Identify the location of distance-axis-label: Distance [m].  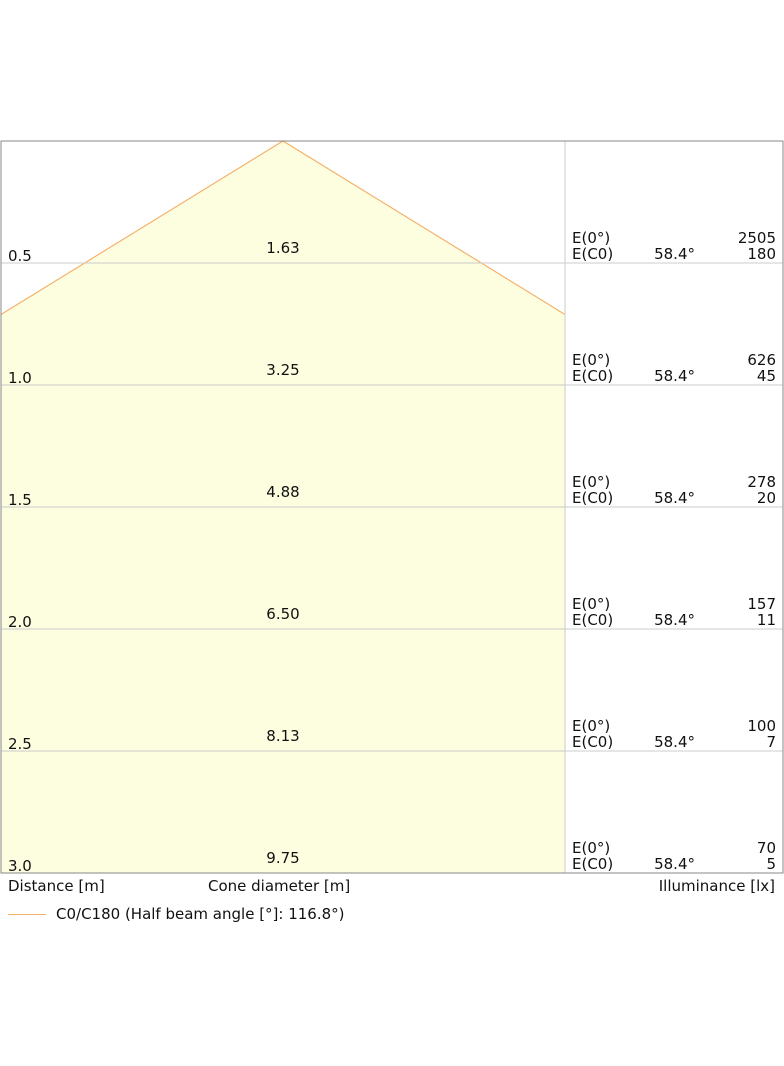
(56, 886).